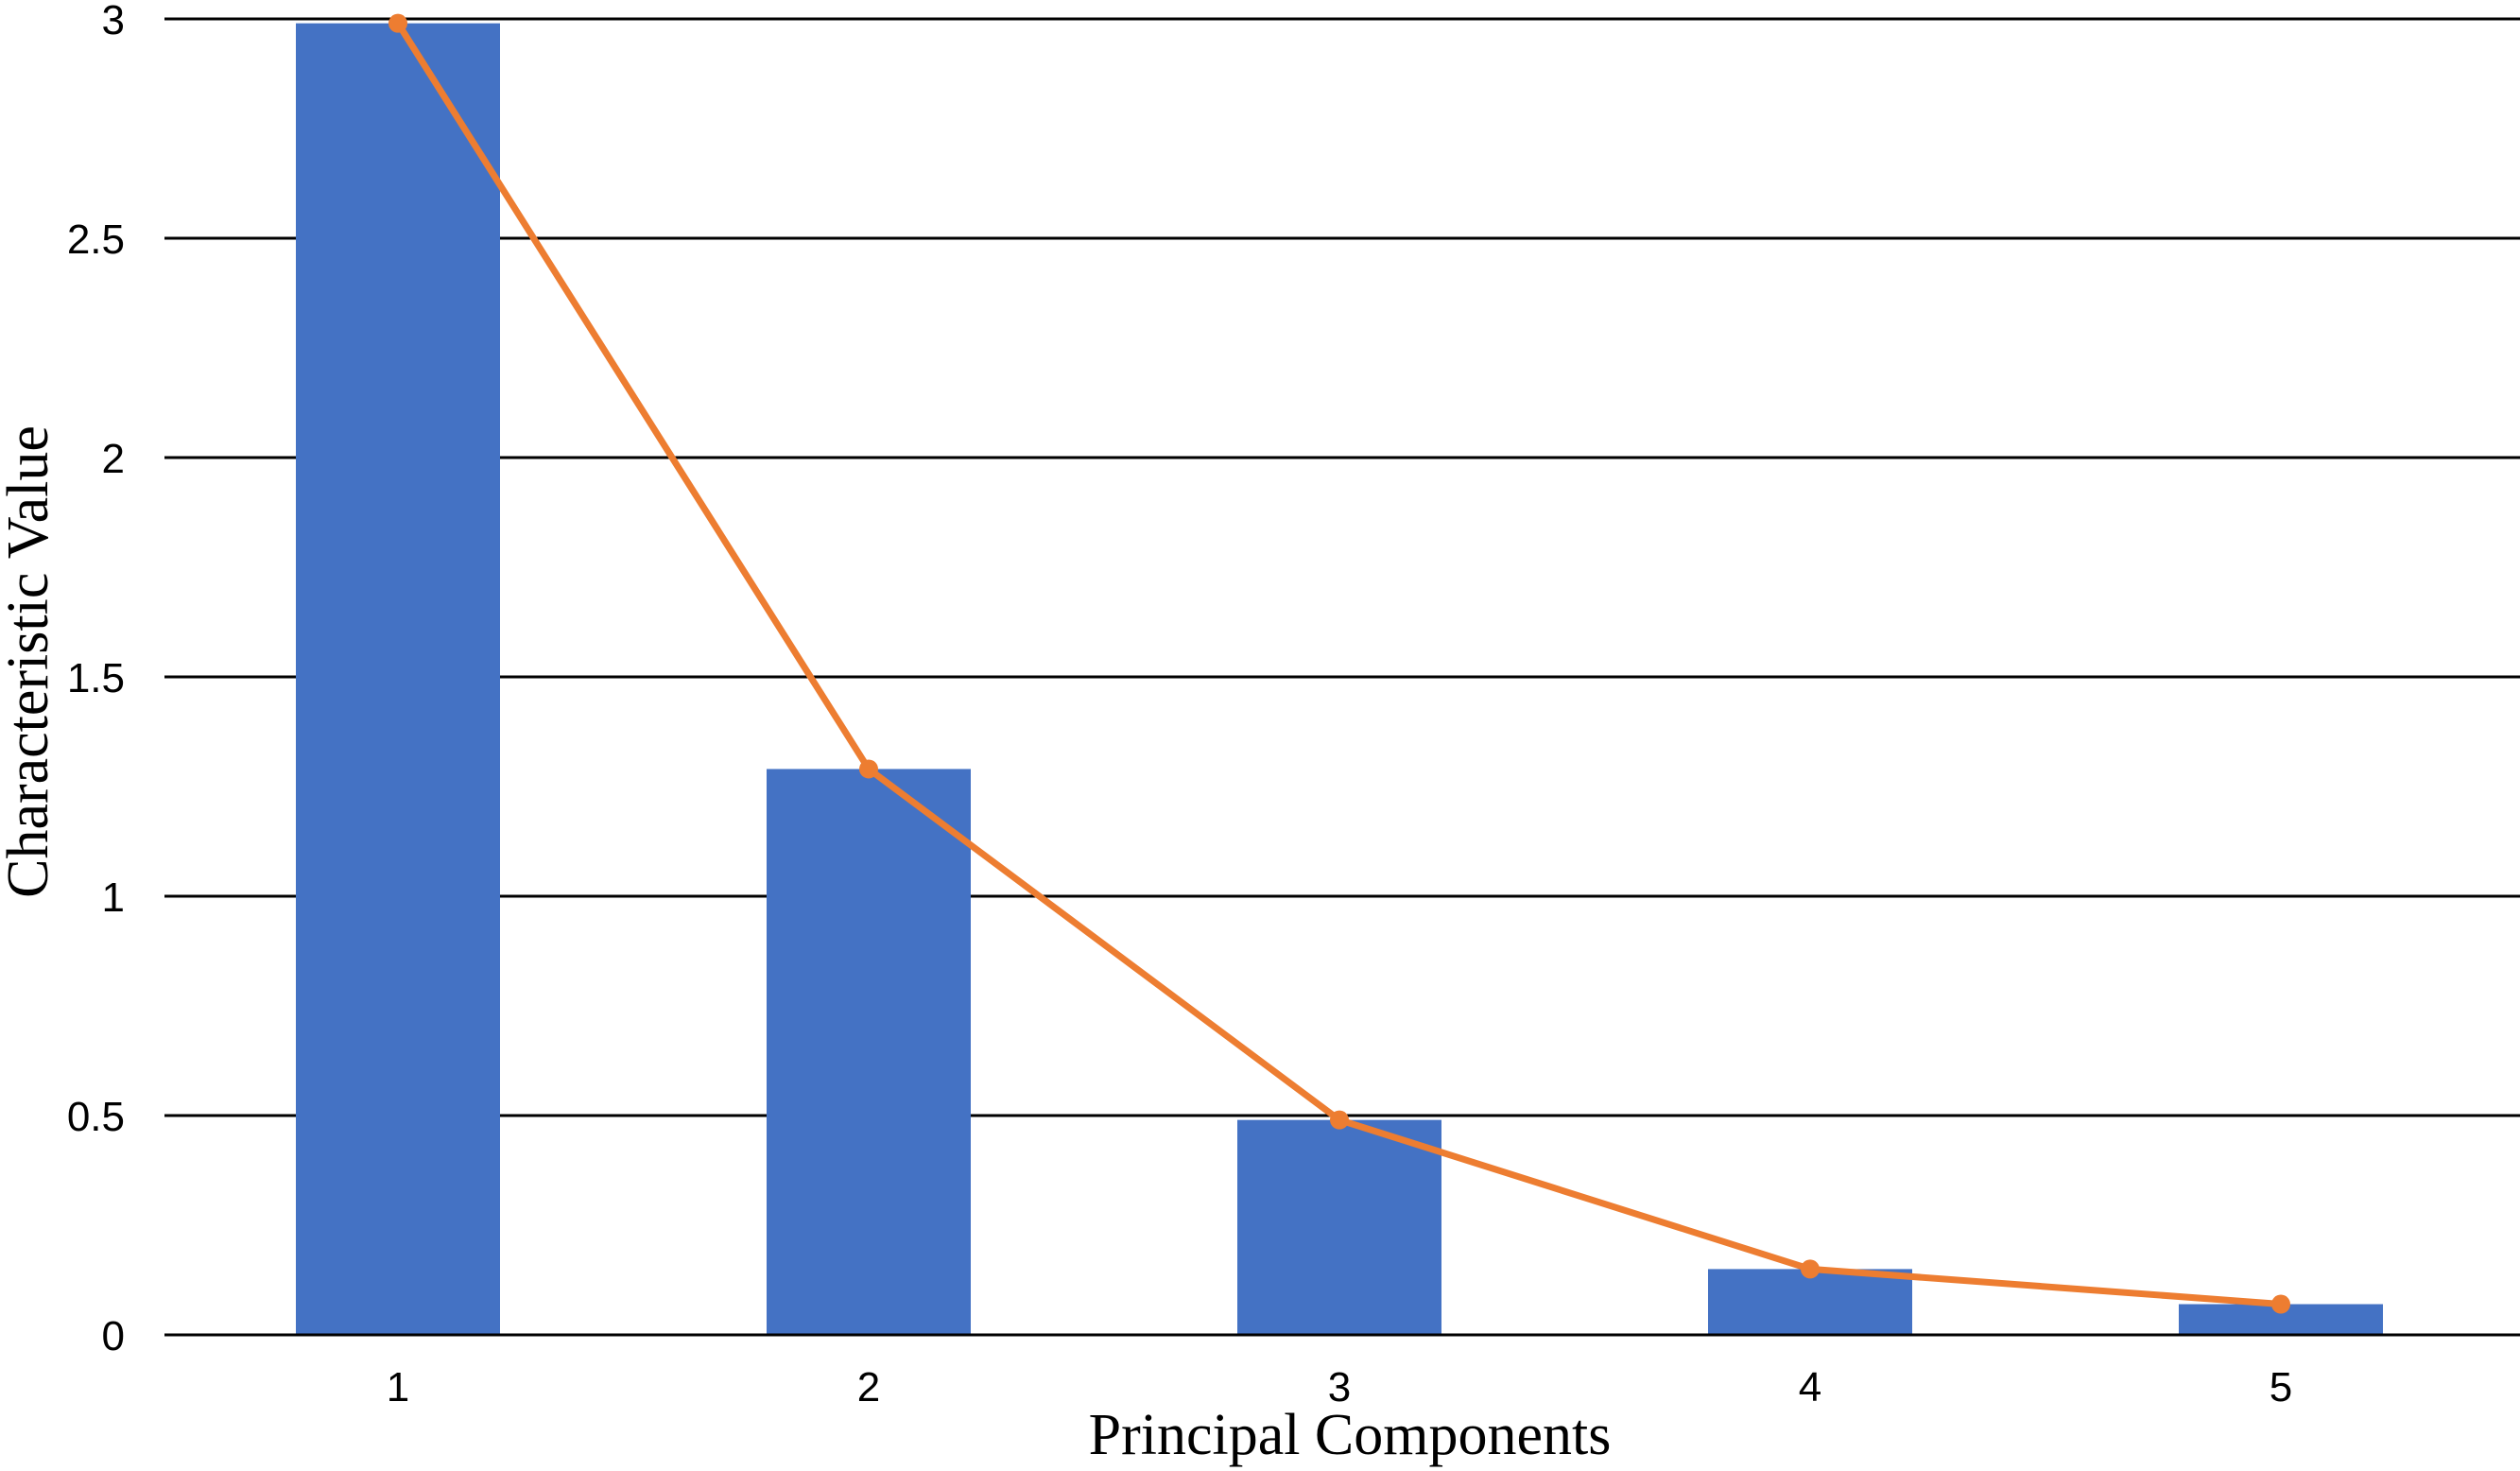 This screenshot has width=2520, height=1471. What do you see at coordinates (30, 661) in the screenshot?
I see `y-axis-title: Characteristic Value` at bounding box center [30, 661].